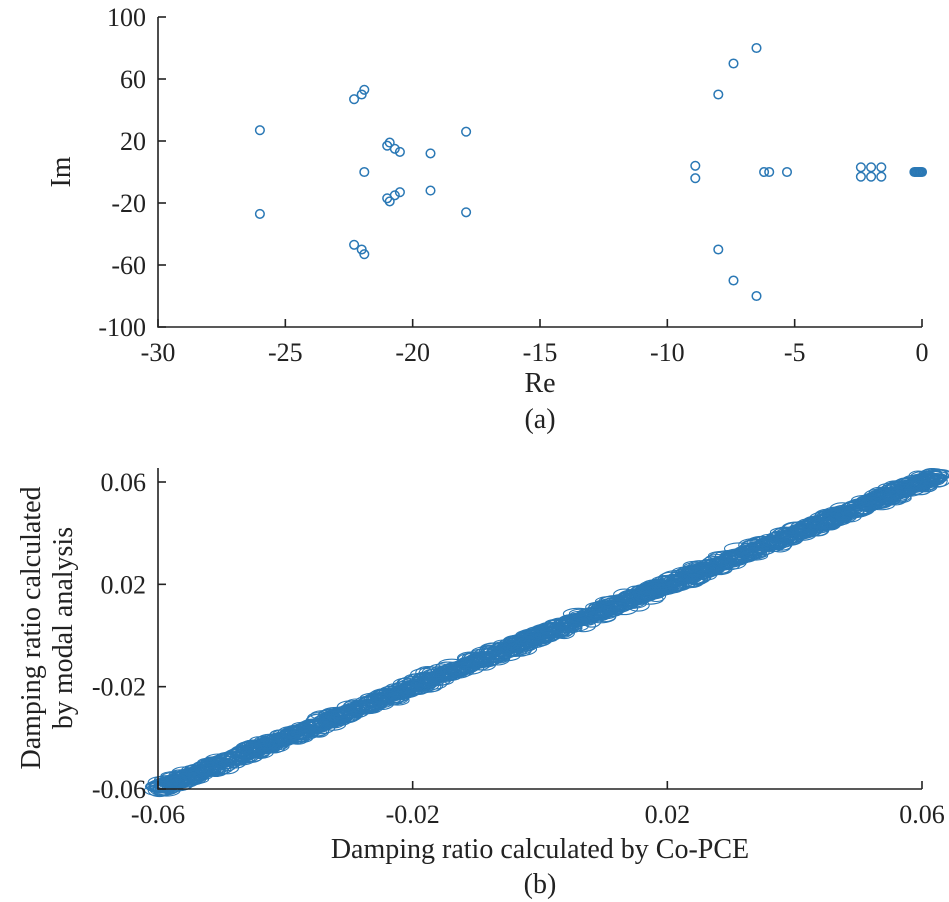 The image size is (949, 902). Describe the element at coordinates (124, 482) in the screenshot. I see `chart-b-y-tick-label: 0.06` at that location.